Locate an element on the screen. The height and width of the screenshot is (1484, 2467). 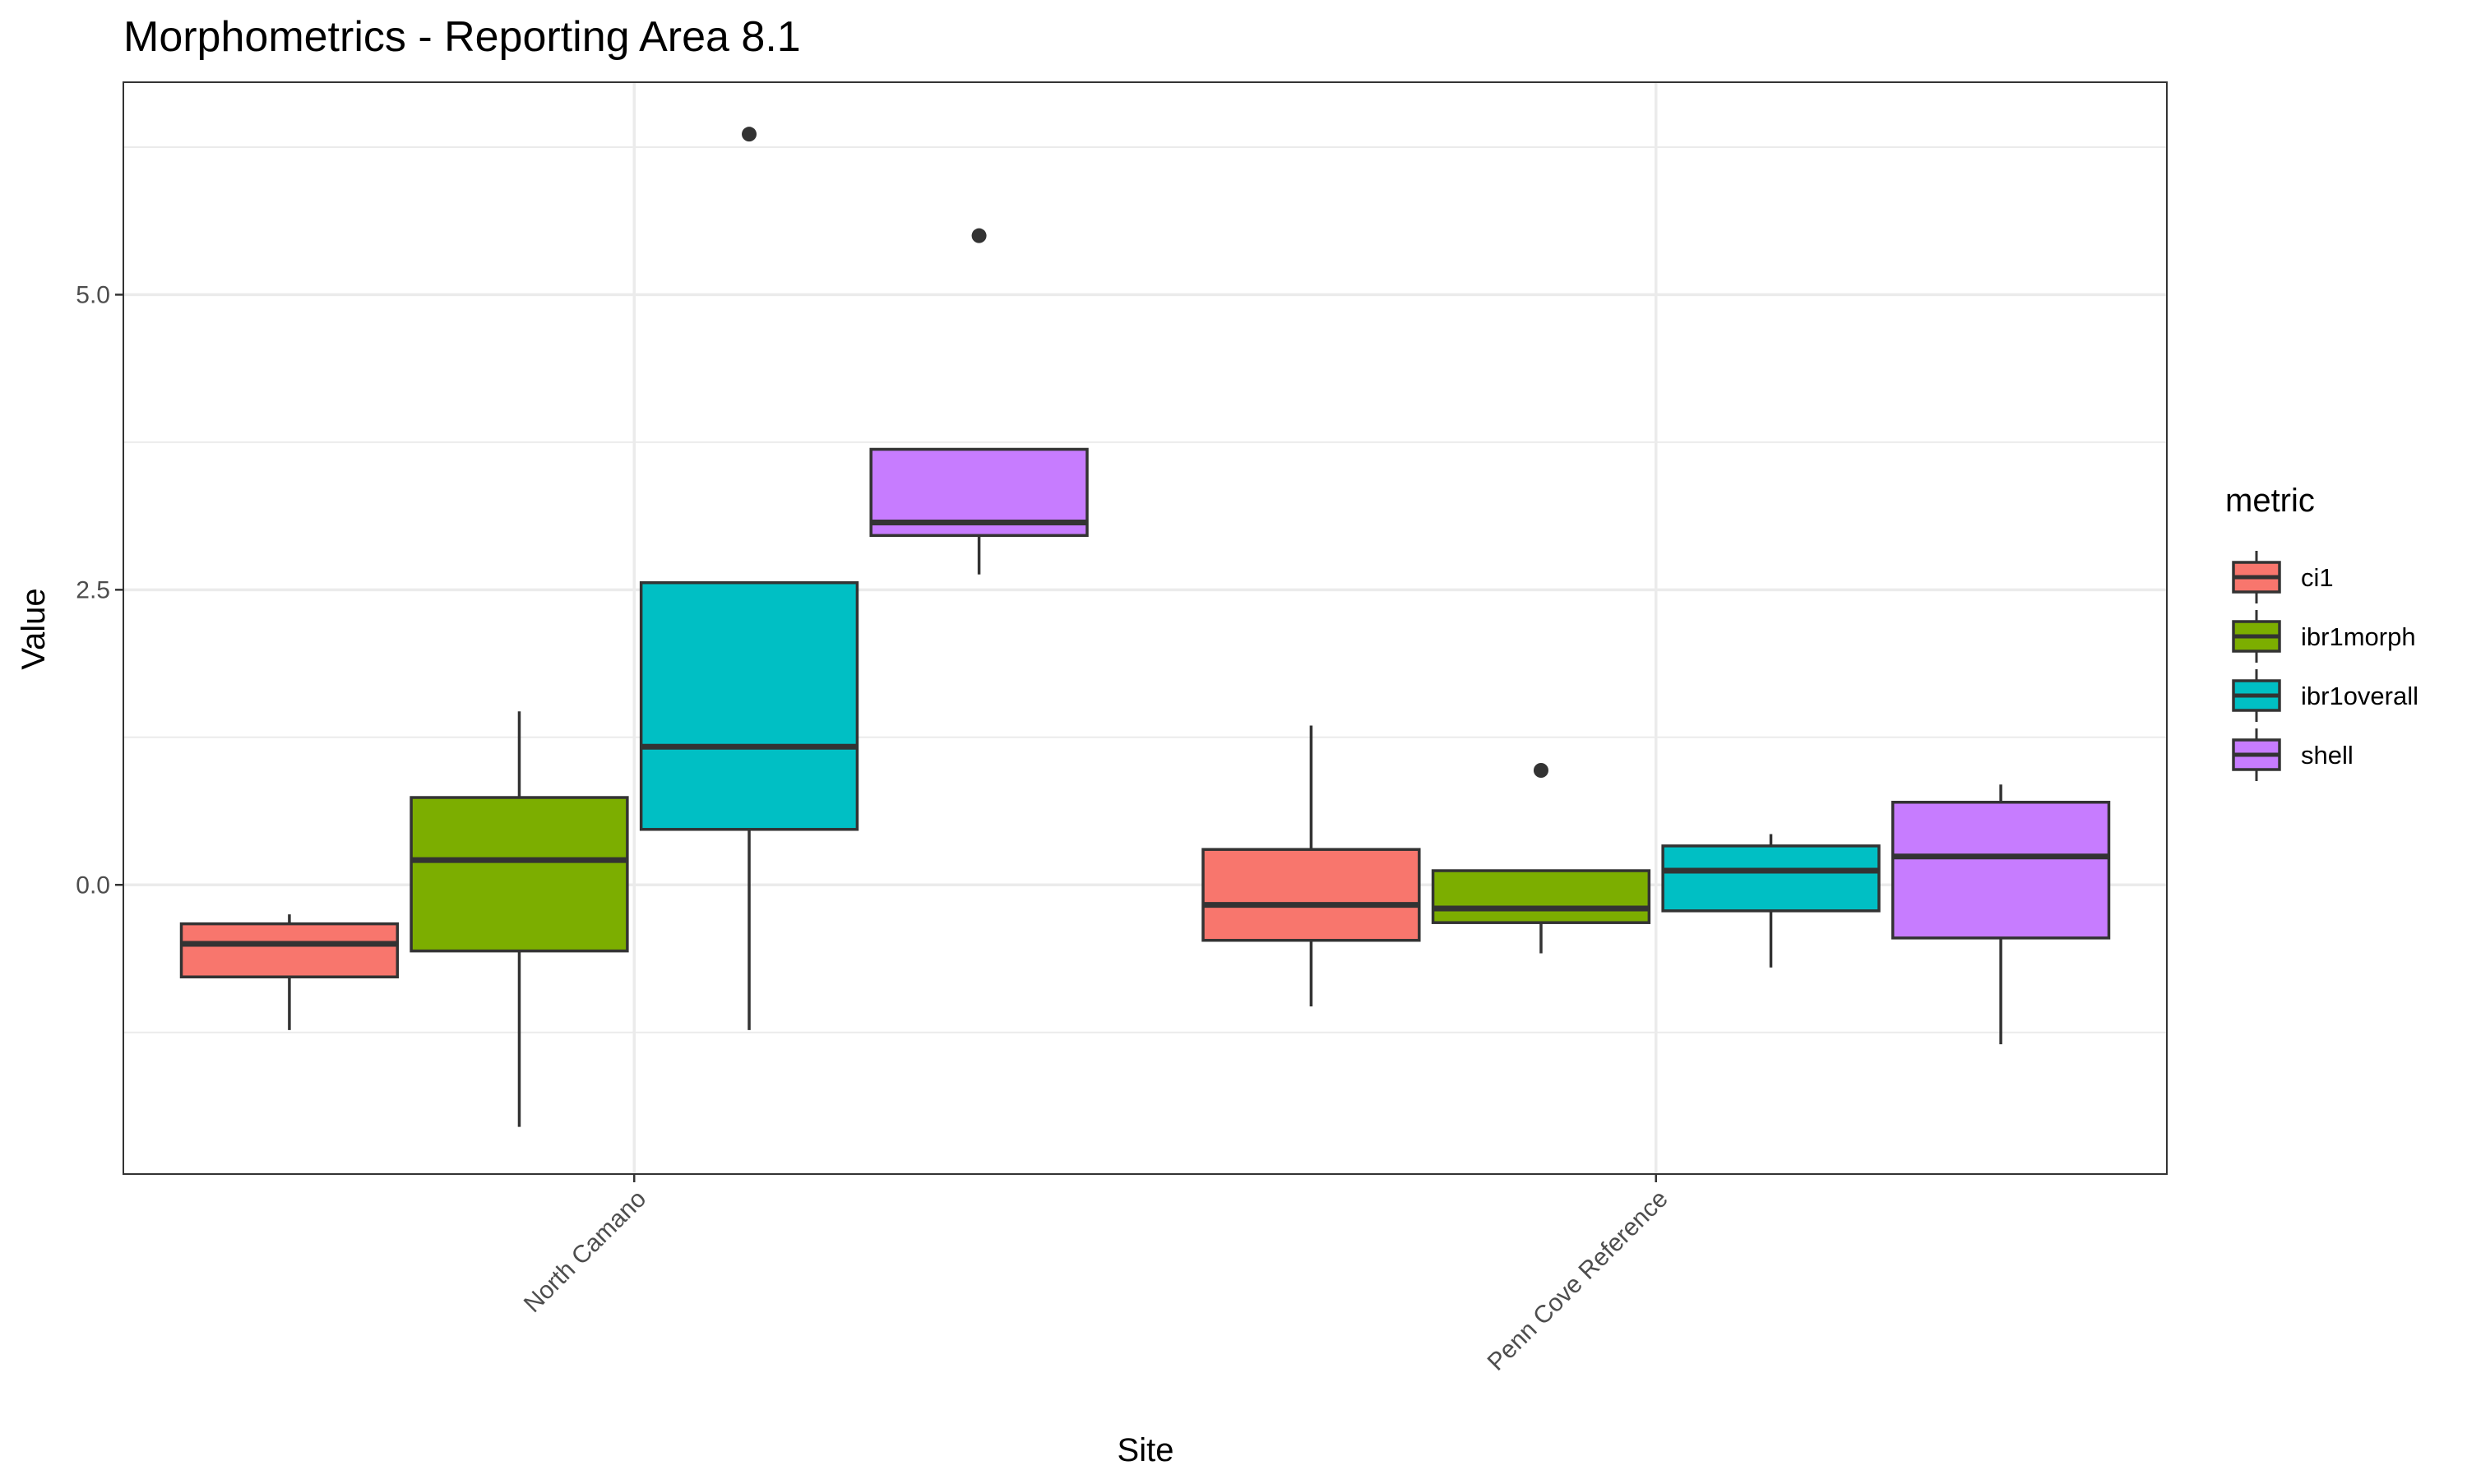
legend-title: metric is located at coordinates (2270, 501).